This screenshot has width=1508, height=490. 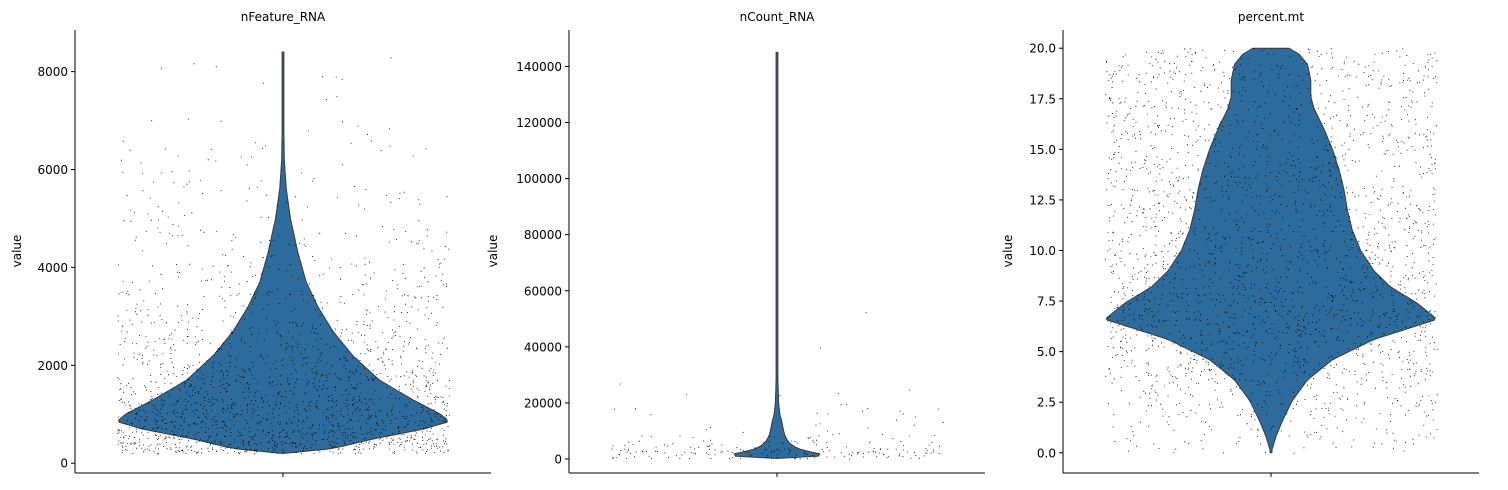 I want to click on y-tick-label: 7.5, so click(x=1046, y=302).